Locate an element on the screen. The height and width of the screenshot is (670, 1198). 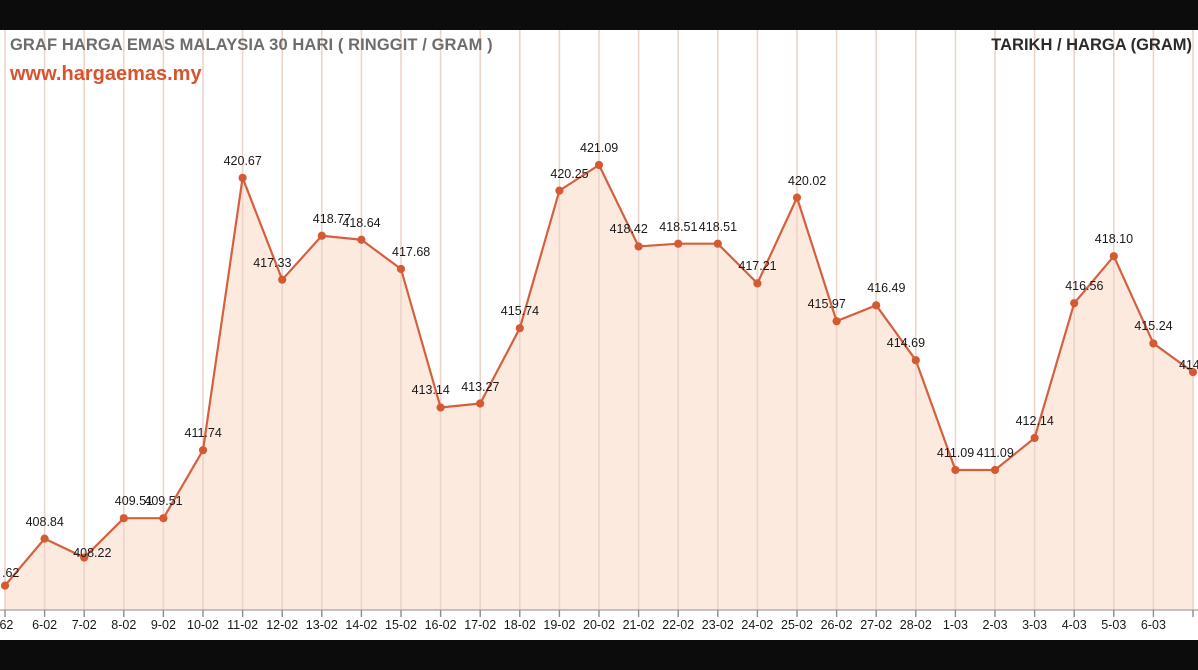
data-point-label: 420.02 is located at coordinates (807, 180).